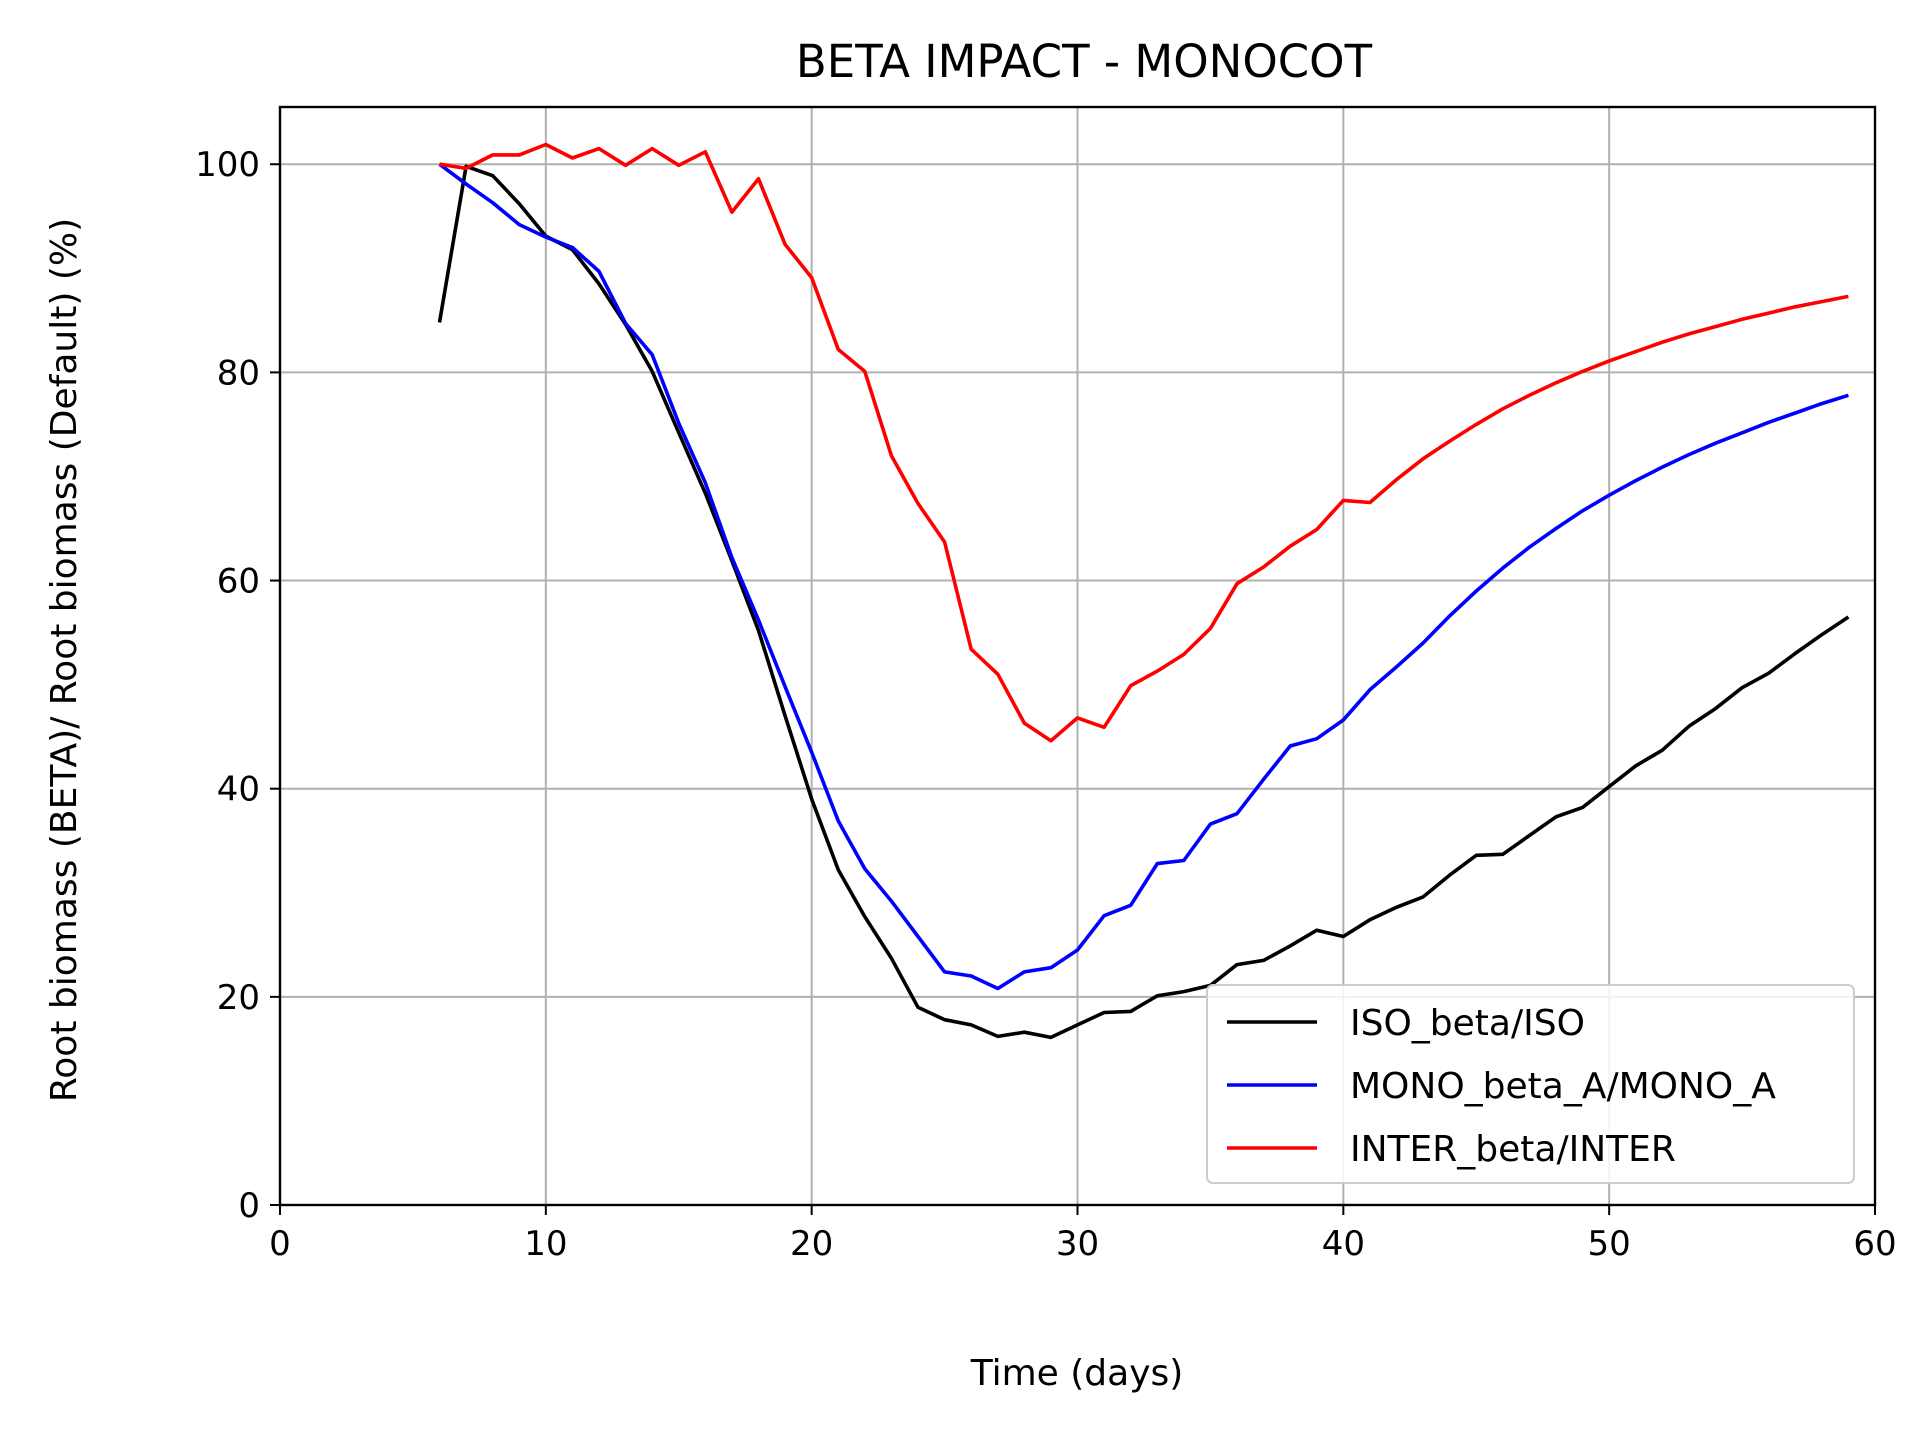 This screenshot has width=1920, height=1440. I want to click on y-tick-label: 60, so click(238, 582).